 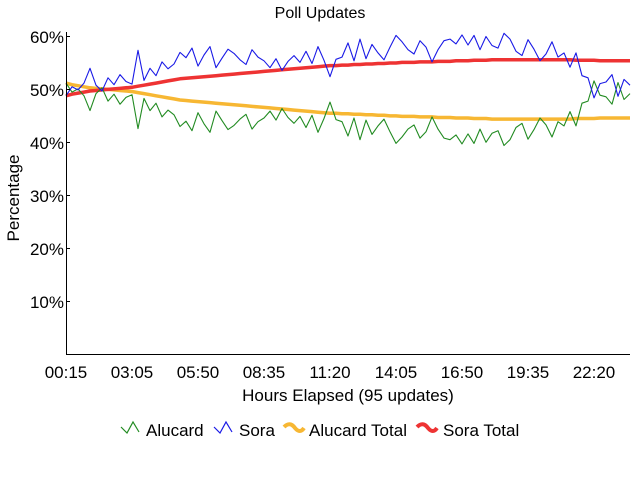 I want to click on legend-item-sora-total: Sora Total, so click(x=467, y=430).